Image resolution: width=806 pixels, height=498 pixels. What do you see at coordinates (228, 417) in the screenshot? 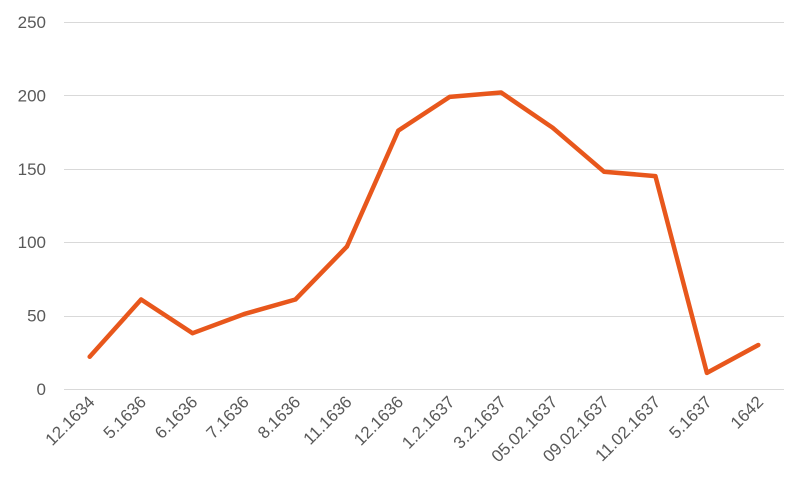
I see `x-tick-label: 7.1636` at bounding box center [228, 417].